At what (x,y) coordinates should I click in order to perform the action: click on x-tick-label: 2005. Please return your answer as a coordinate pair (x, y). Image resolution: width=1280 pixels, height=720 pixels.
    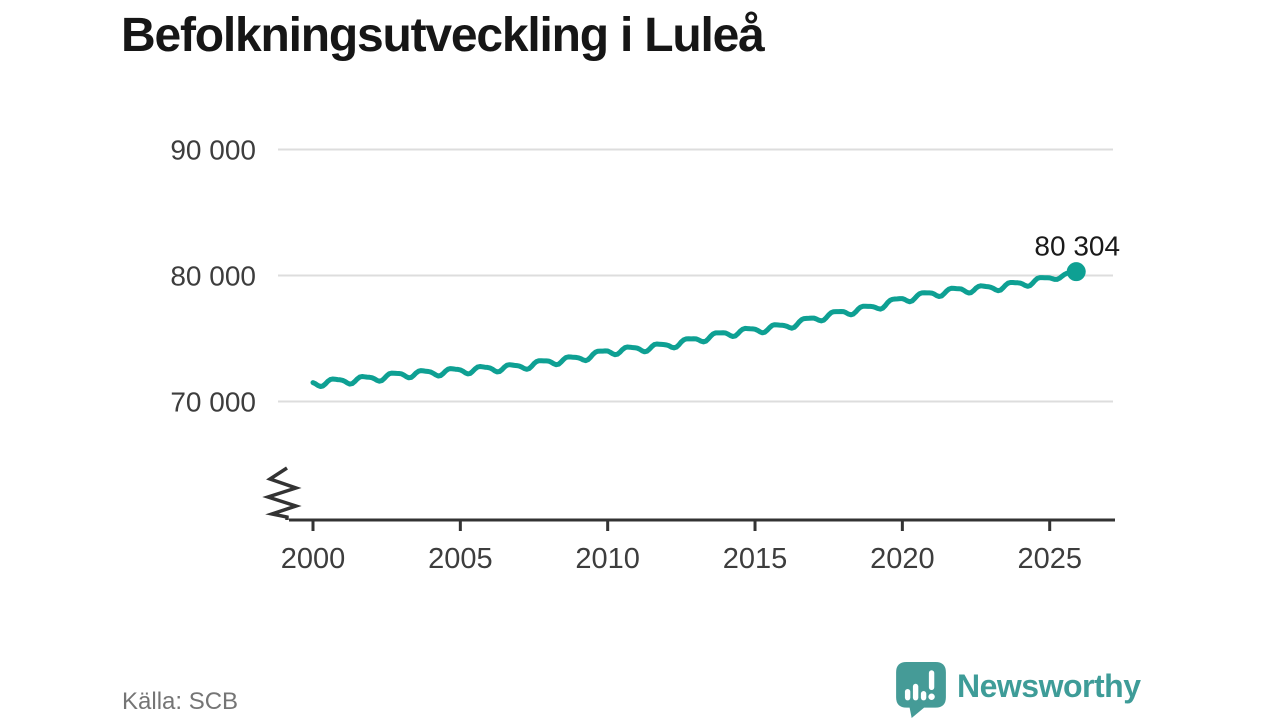
    Looking at the image, I should click on (460, 559).